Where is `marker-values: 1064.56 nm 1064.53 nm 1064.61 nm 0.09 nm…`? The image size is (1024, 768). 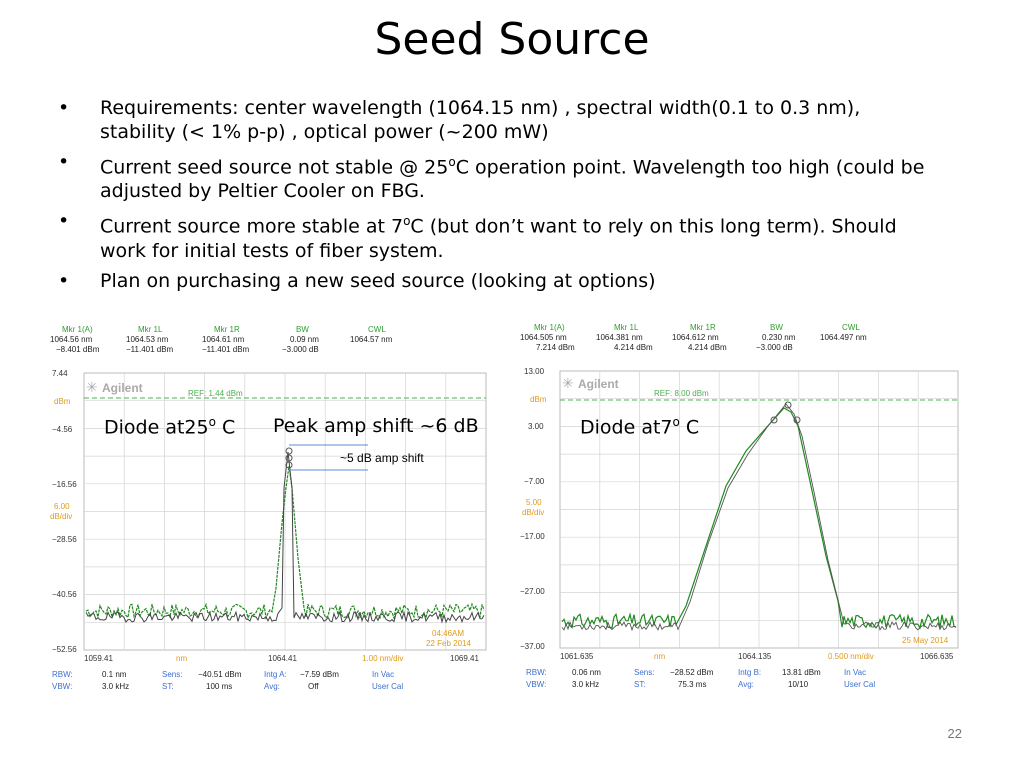 marker-values: 1064.56 nm 1064.53 nm 1064.61 nm 0.09 nm… is located at coordinates (221, 344).